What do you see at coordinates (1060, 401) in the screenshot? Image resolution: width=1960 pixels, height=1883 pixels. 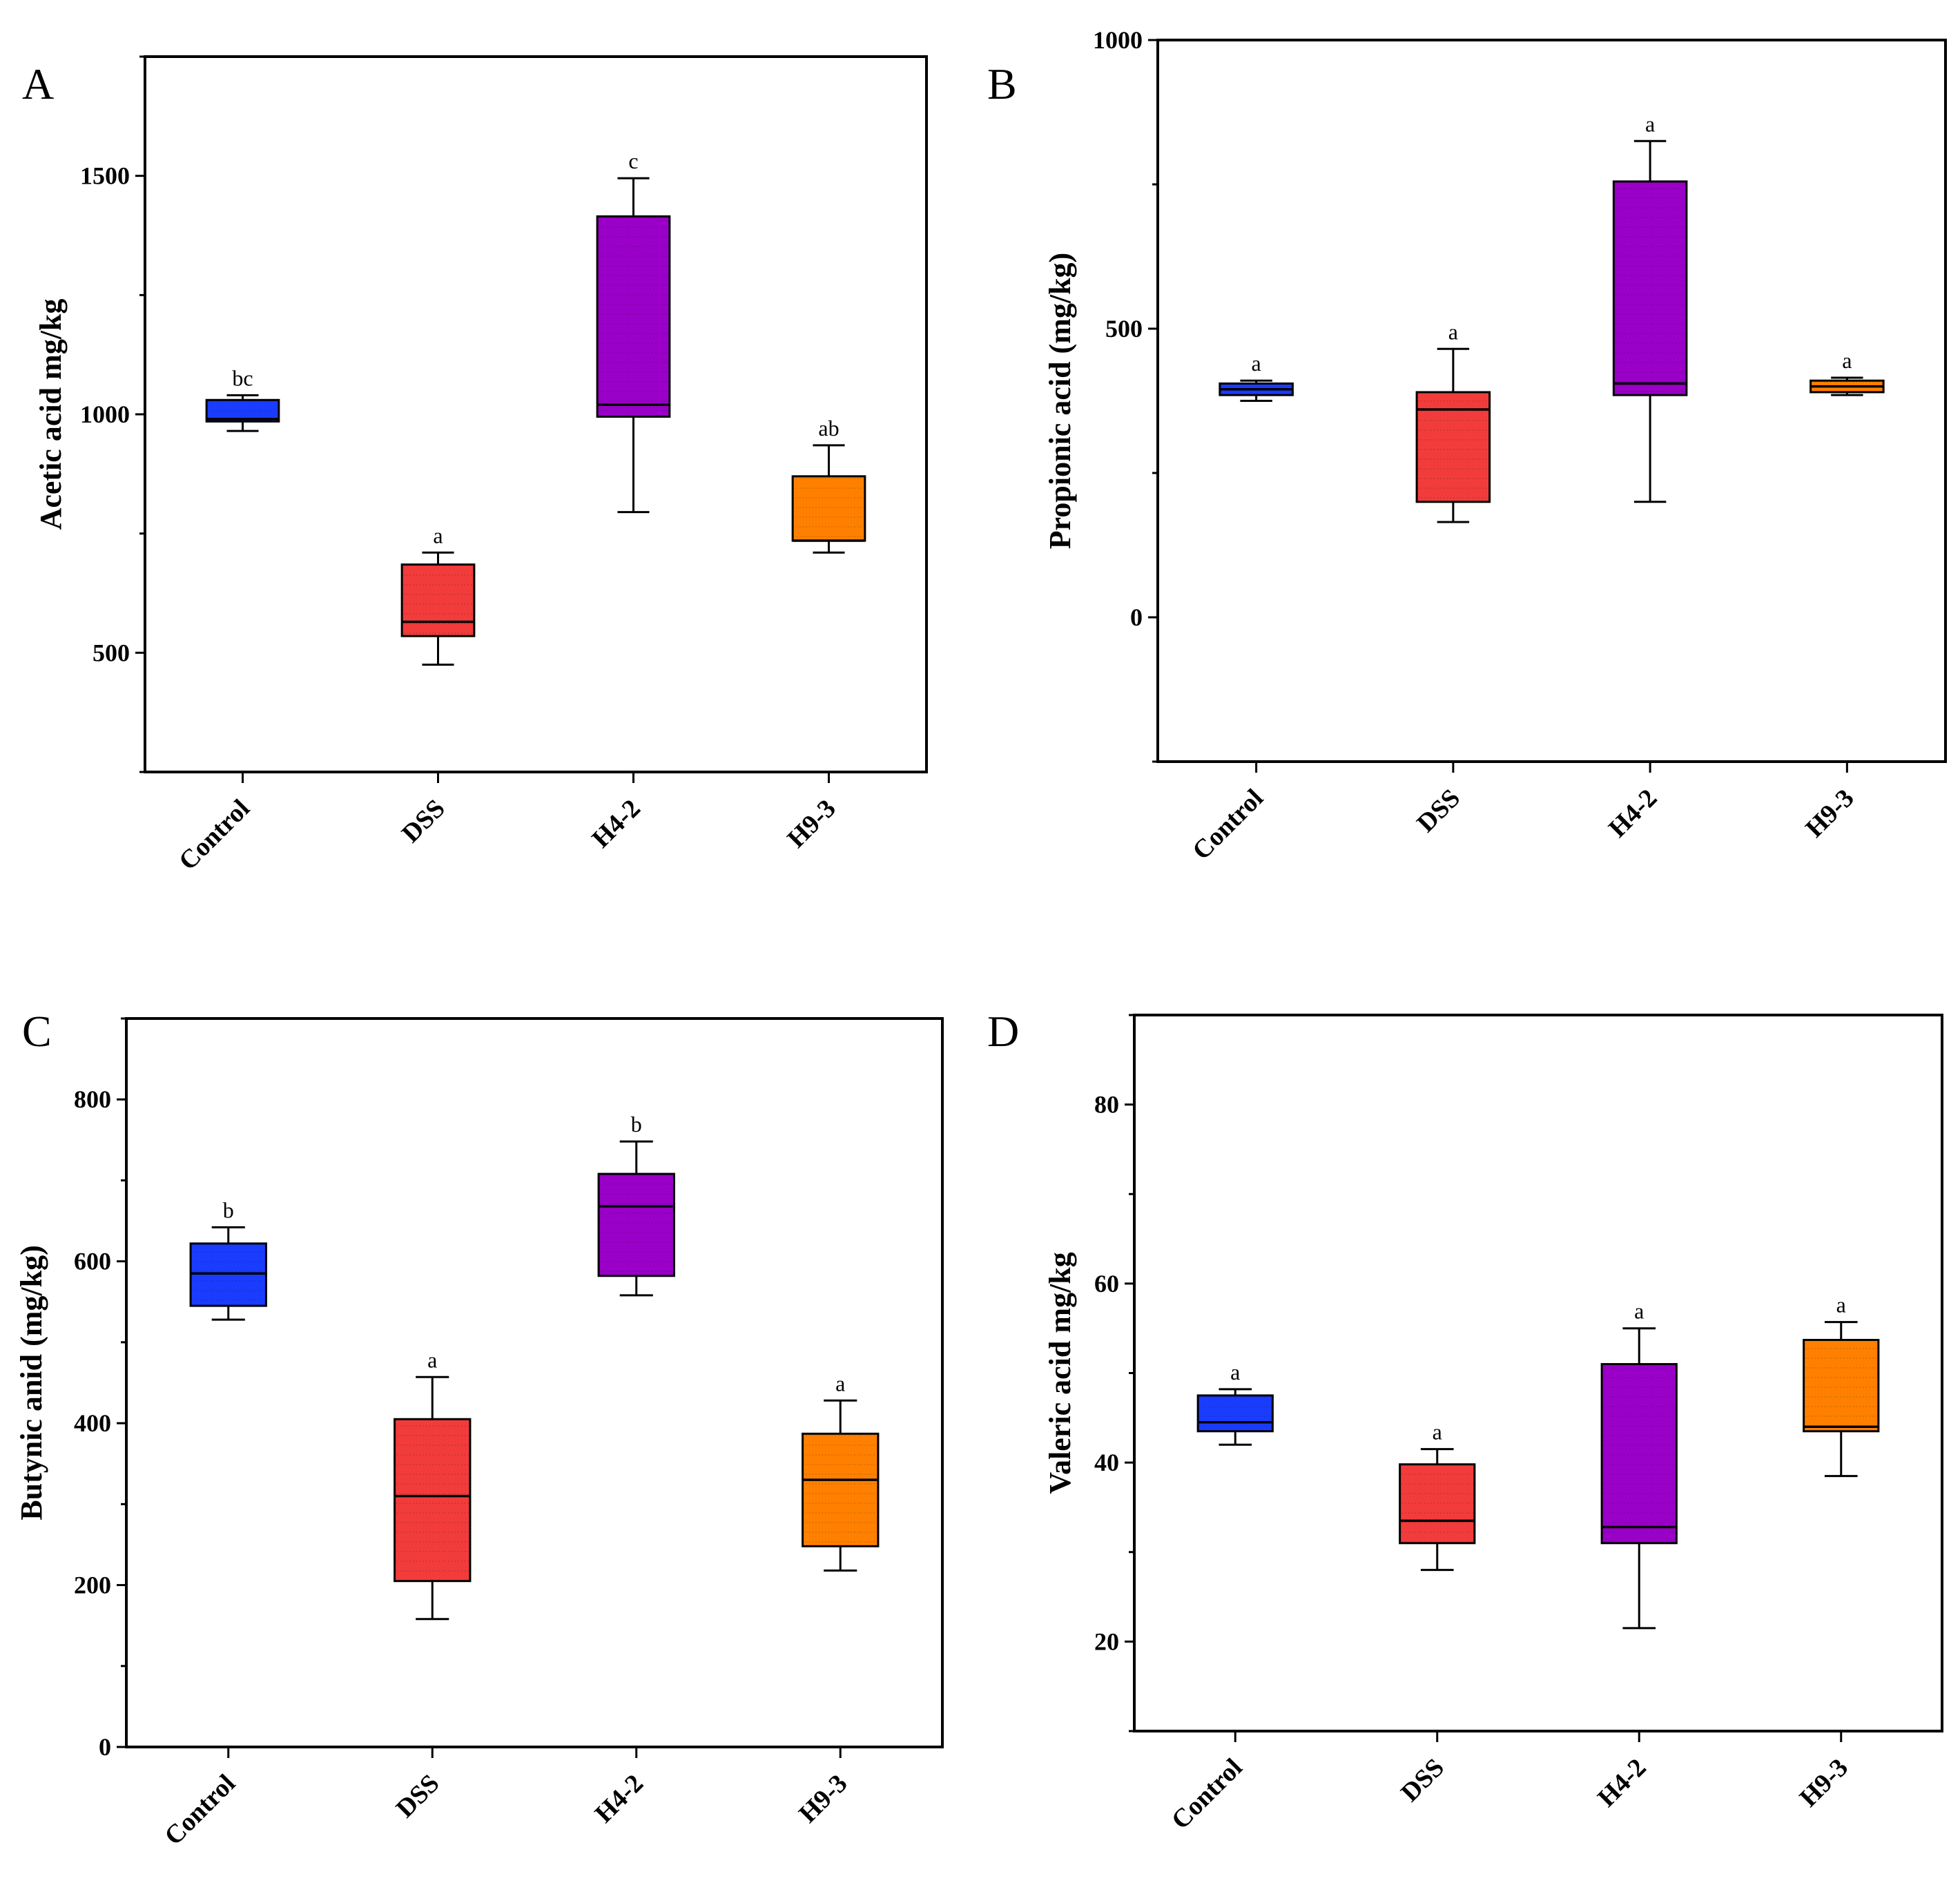 I see `y-axis-label: Propionic acid (mg/kg)` at bounding box center [1060, 401].